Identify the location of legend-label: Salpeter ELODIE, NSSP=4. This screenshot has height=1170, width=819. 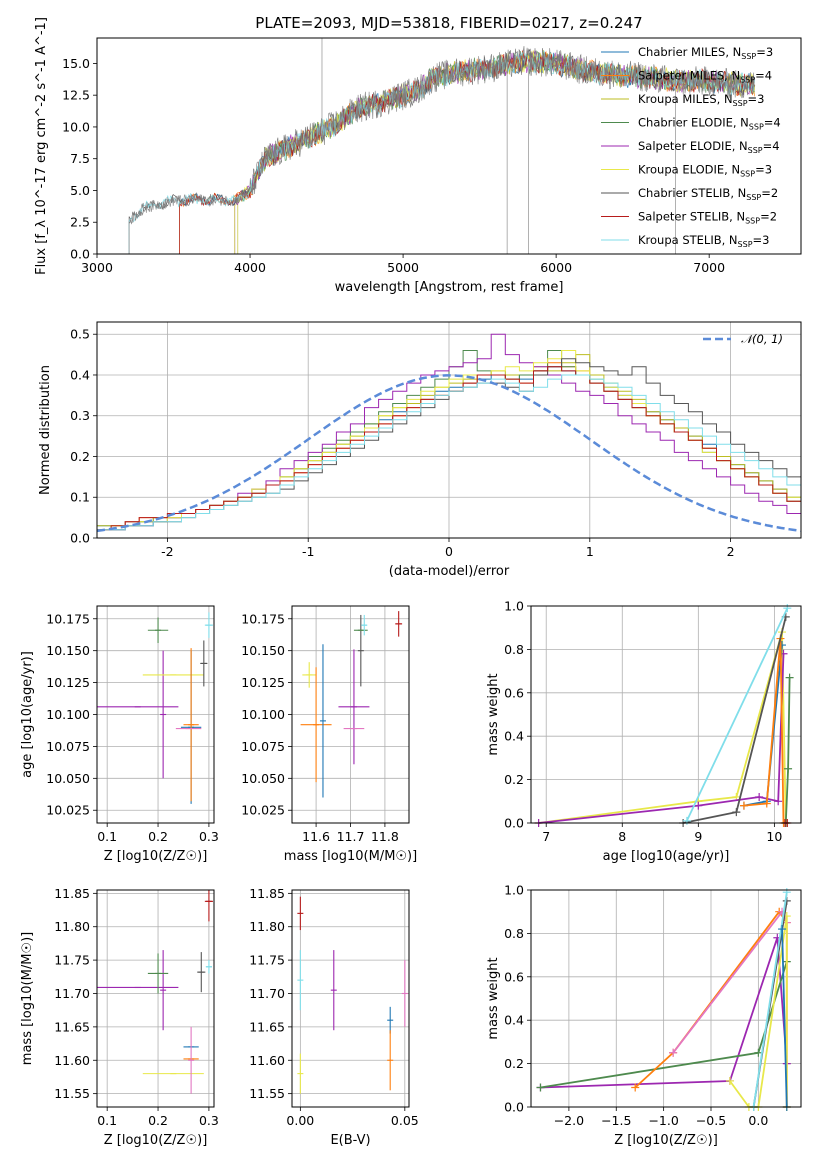
(709, 147).